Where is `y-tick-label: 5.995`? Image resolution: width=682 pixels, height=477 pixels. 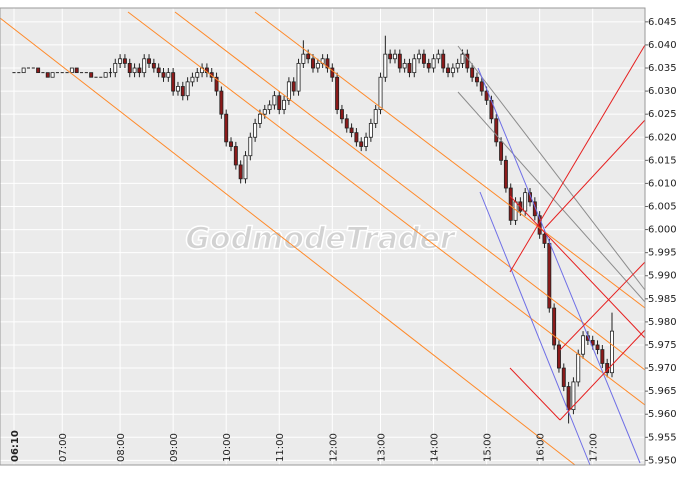
y-tick-label: 5.995 is located at coordinates (662, 253).